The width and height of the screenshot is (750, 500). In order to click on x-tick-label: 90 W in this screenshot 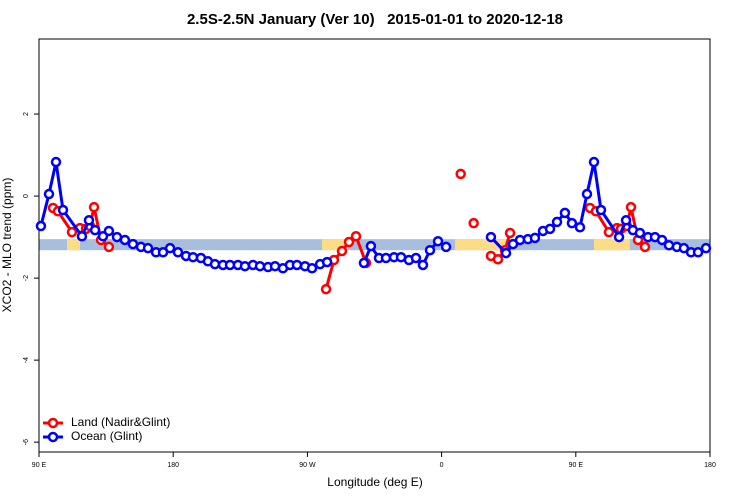, I will do `click(307, 465)`.